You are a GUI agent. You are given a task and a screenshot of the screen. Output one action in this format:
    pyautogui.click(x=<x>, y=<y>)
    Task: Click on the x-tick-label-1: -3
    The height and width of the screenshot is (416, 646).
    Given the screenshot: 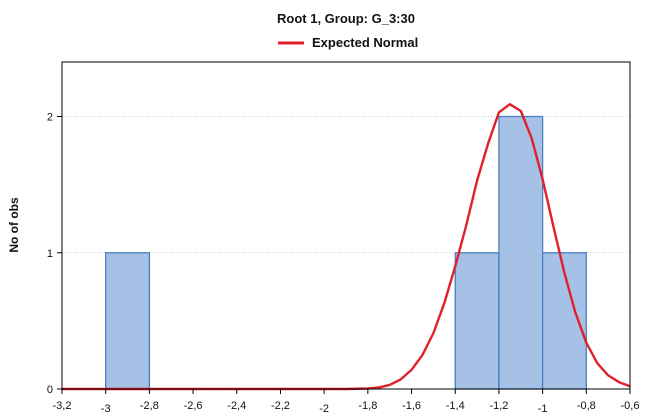 What is the action you would take?
    pyautogui.click(x=106, y=409)
    